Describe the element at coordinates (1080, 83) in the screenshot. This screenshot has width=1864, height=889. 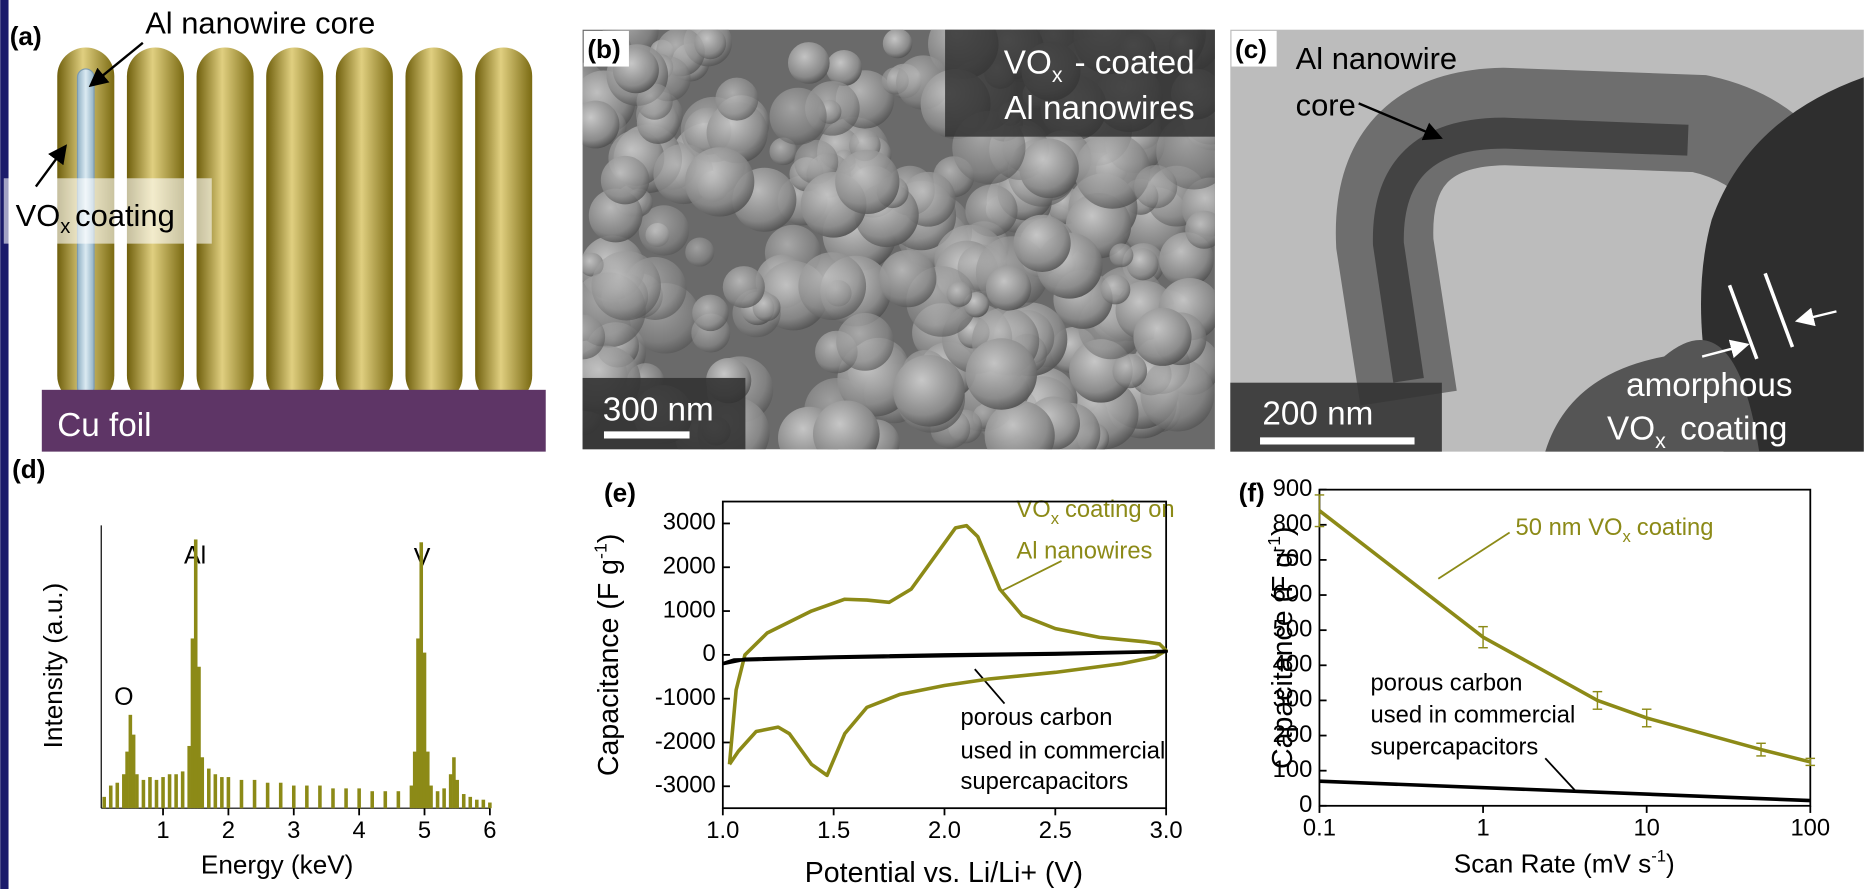
I see `caption-box` at that location.